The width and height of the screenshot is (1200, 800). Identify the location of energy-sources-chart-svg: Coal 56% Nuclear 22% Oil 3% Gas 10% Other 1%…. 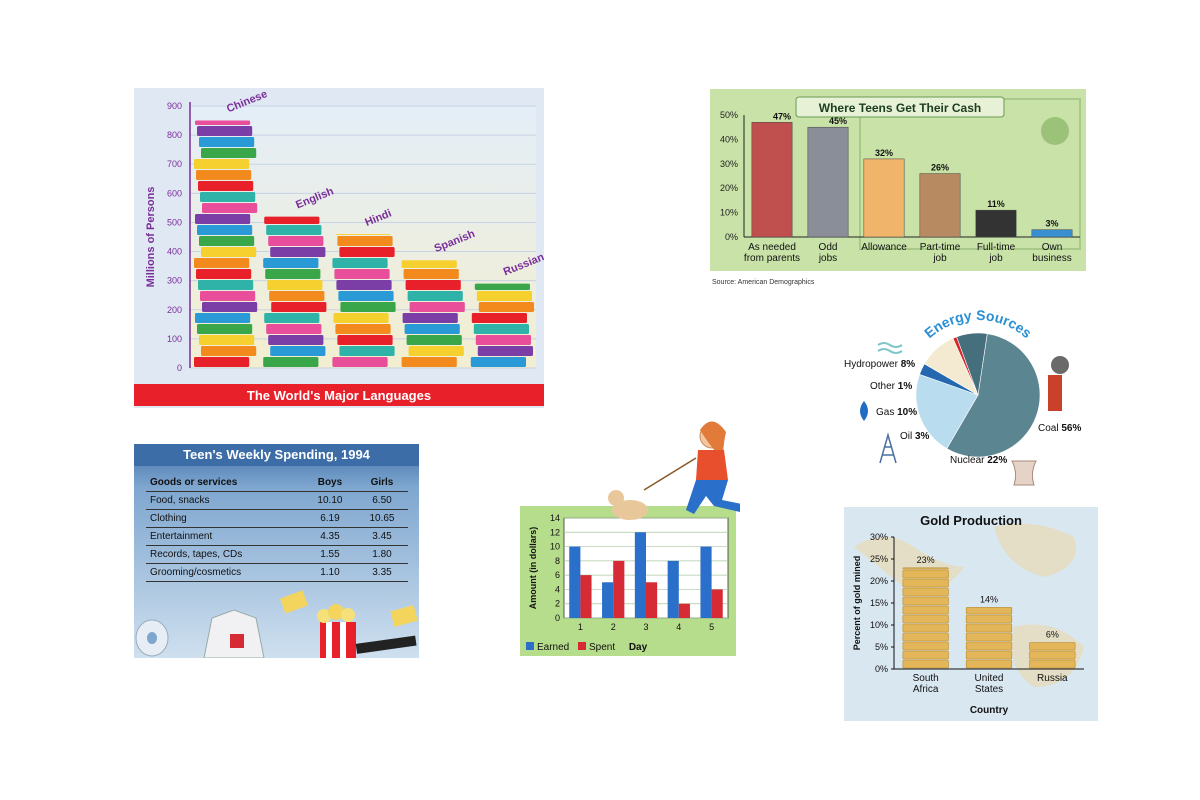
(962, 396).